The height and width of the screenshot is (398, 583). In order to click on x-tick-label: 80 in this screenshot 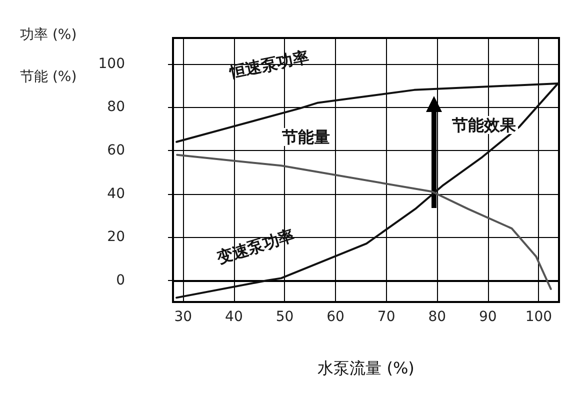, I will do `click(437, 317)`.